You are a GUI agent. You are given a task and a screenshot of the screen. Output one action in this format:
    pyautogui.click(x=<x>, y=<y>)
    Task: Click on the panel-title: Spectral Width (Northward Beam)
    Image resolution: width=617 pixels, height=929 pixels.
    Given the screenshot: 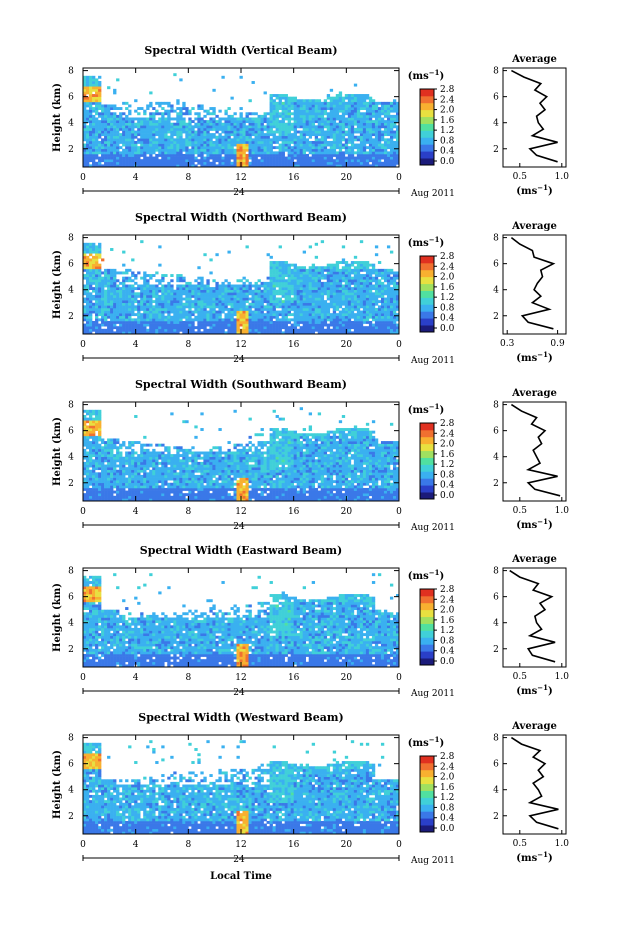 What is the action you would take?
    pyautogui.click(x=241, y=217)
    